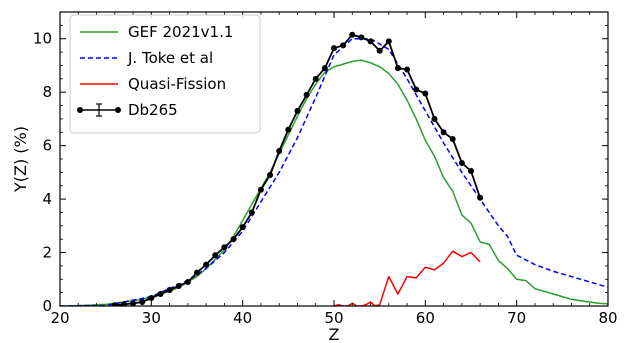 This screenshot has height=343, width=624. What do you see at coordinates (407, 278) in the screenshot?
I see `series-line-quasi-fission` at bounding box center [407, 278].